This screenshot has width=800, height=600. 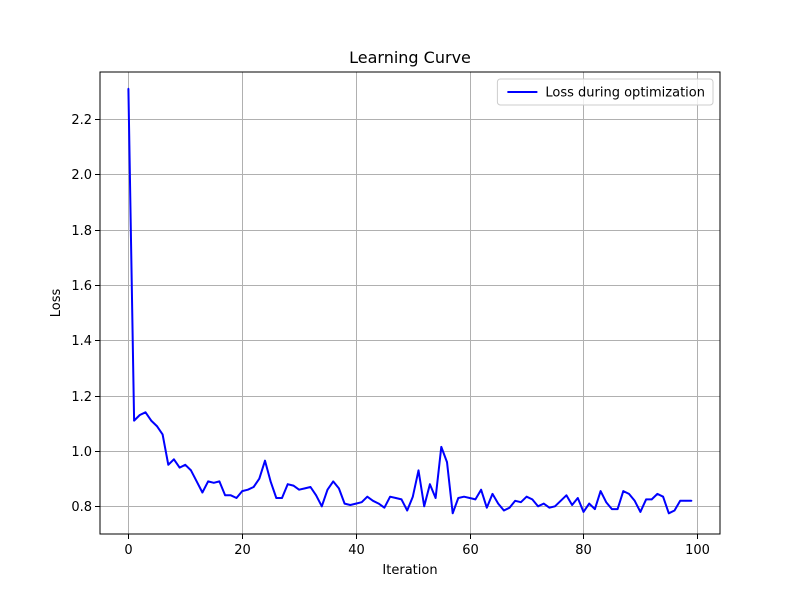 I want to click on x-tick-label: 0, so click(x=128, y=550).